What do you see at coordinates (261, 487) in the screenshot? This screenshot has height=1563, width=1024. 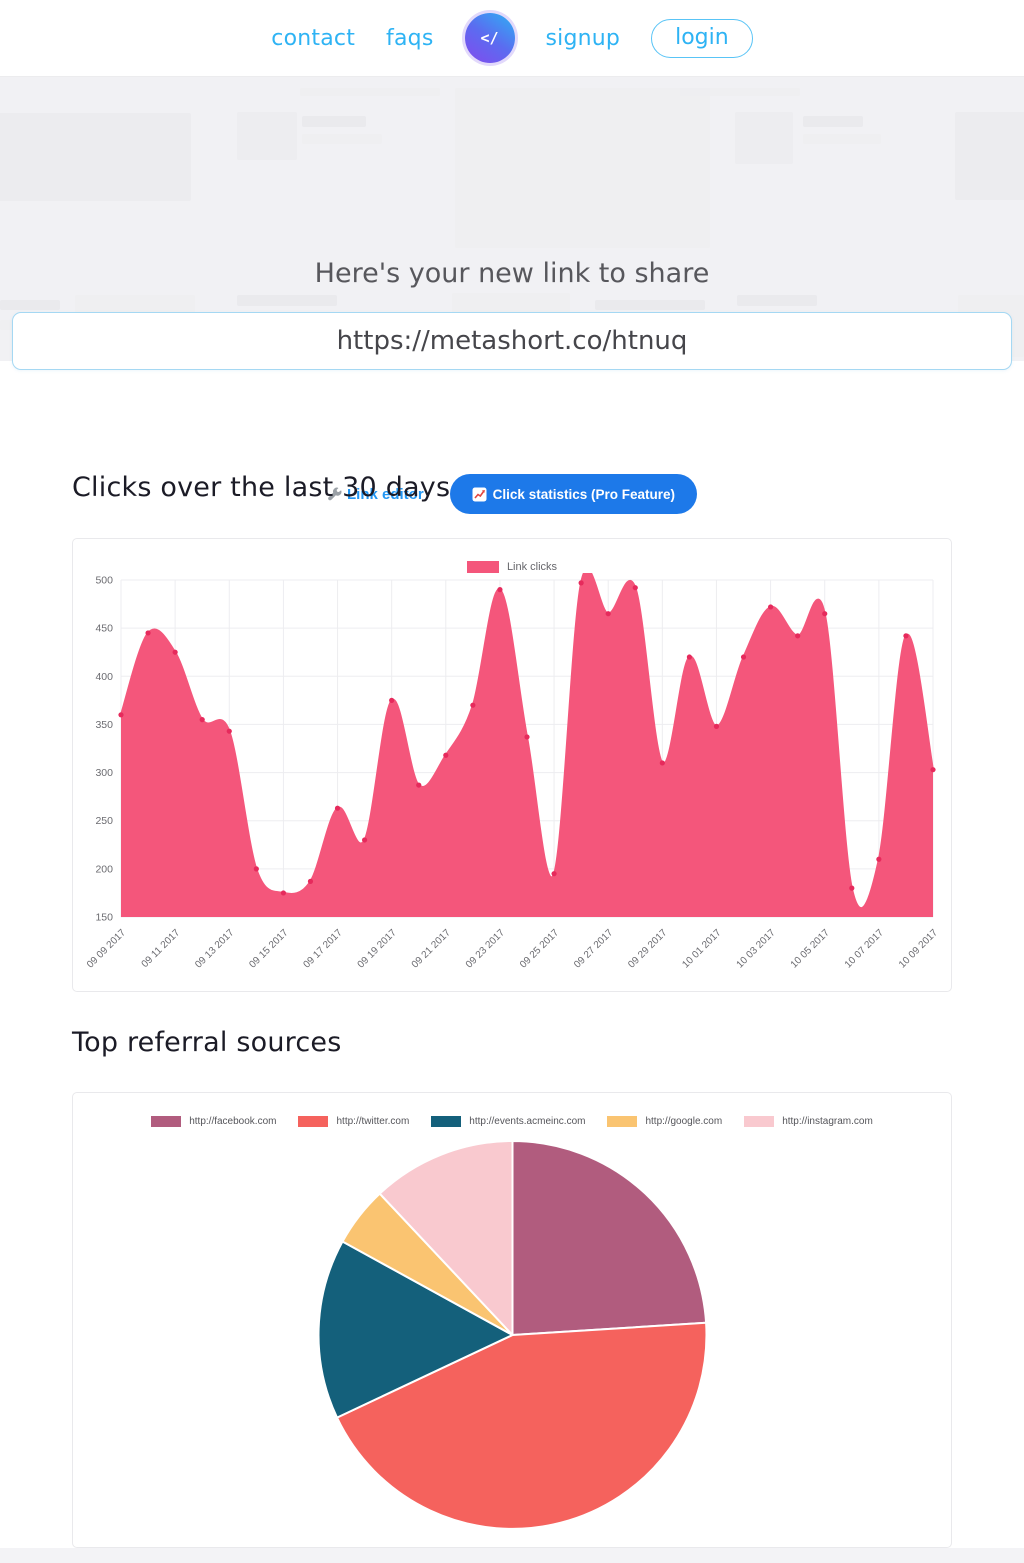 I see `clicks-section-heading: Clicks over the last 30 days` at bounding box center [261, 487].